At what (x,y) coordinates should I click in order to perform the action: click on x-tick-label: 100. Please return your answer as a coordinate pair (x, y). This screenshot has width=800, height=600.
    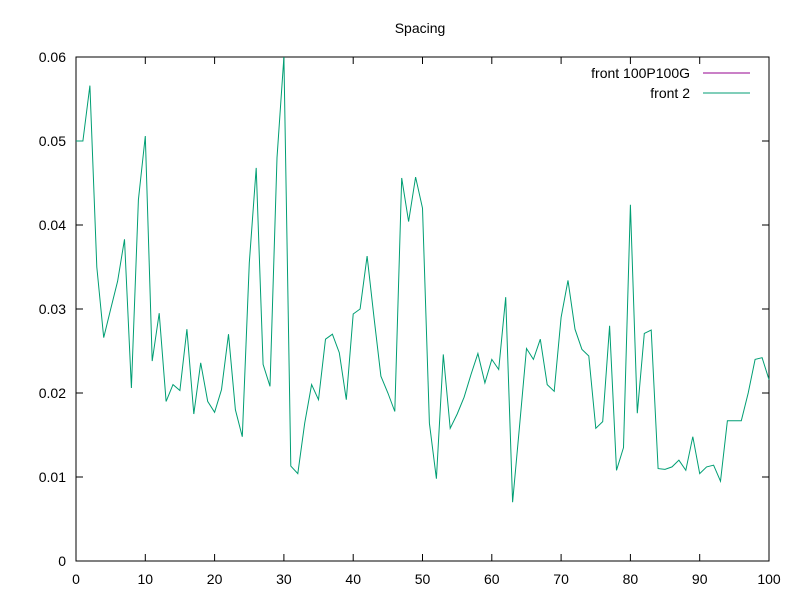
    Looking at the image, I should click on (769, 579).